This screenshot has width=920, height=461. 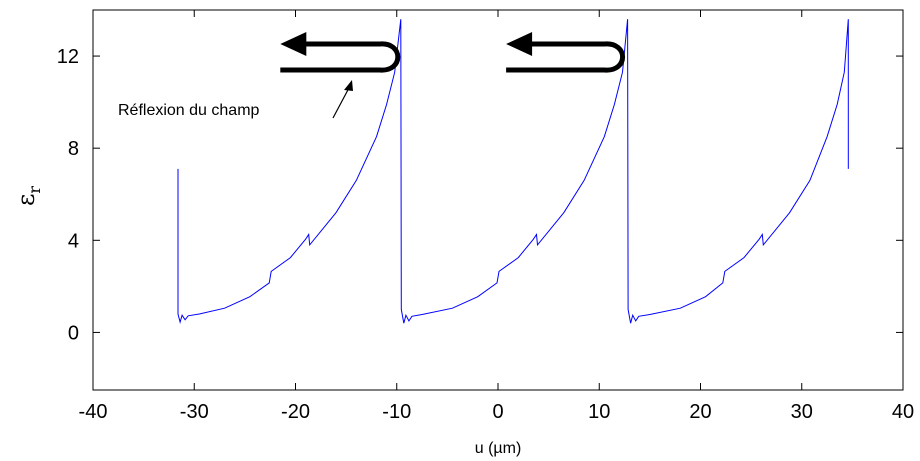 What do you see at coordinates (599, 412) in the screenshot?
I see `x-tick-label: 10` at bounding box center [599, 412].